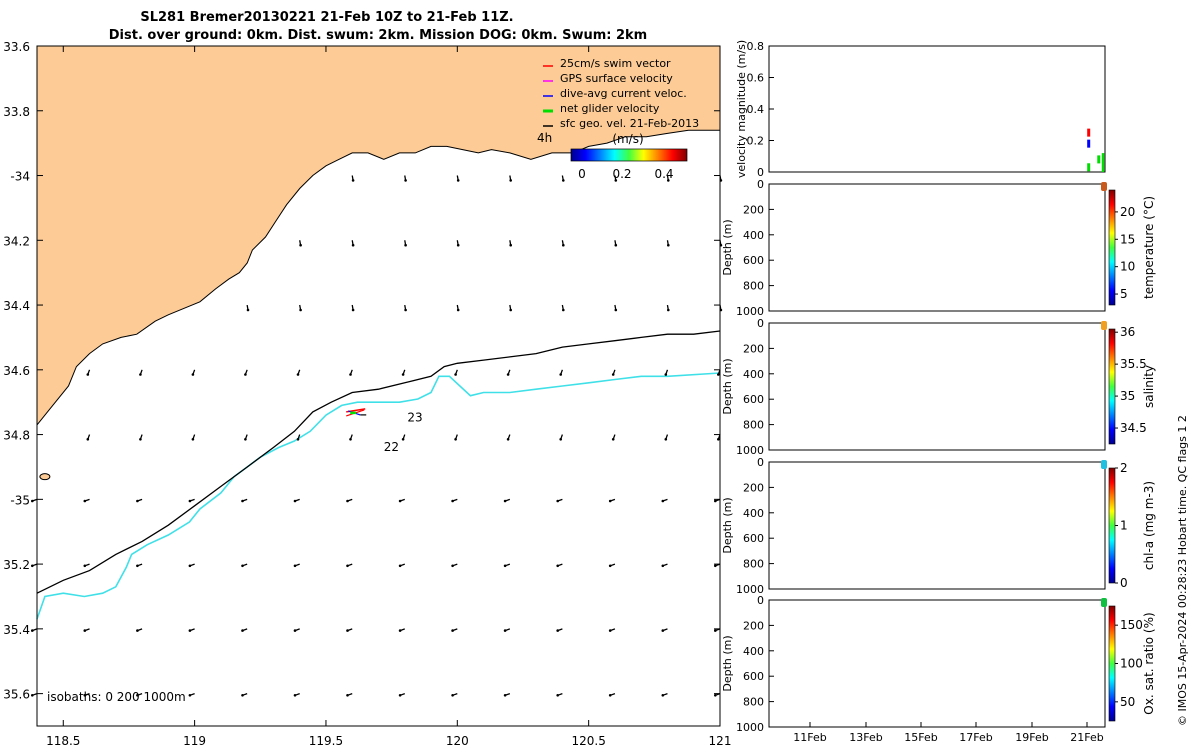 This screenshot has height=750, width=1200. I want to click on panel0-ylabel: velocity magnitude (m/s), so click(741, 109).